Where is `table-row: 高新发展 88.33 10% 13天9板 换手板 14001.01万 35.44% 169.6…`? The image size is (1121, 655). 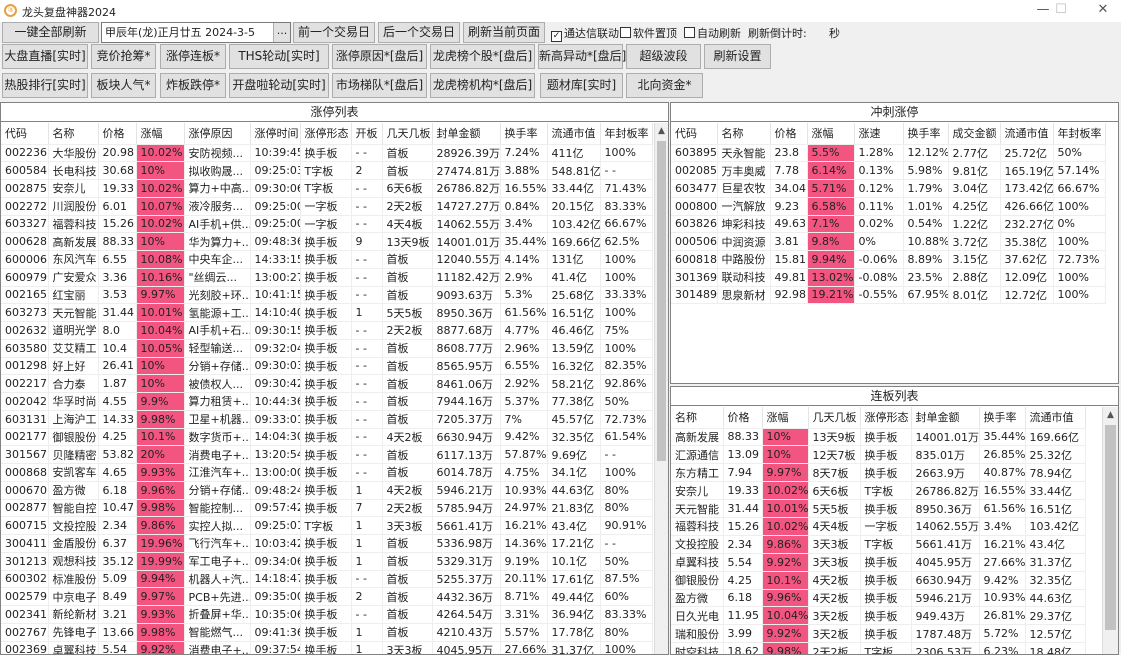
table-row: 高新发展 88.33 10% 13天9板 换手板 14001.01万 35.44% 169.6… is located at coordinates (878, 437).